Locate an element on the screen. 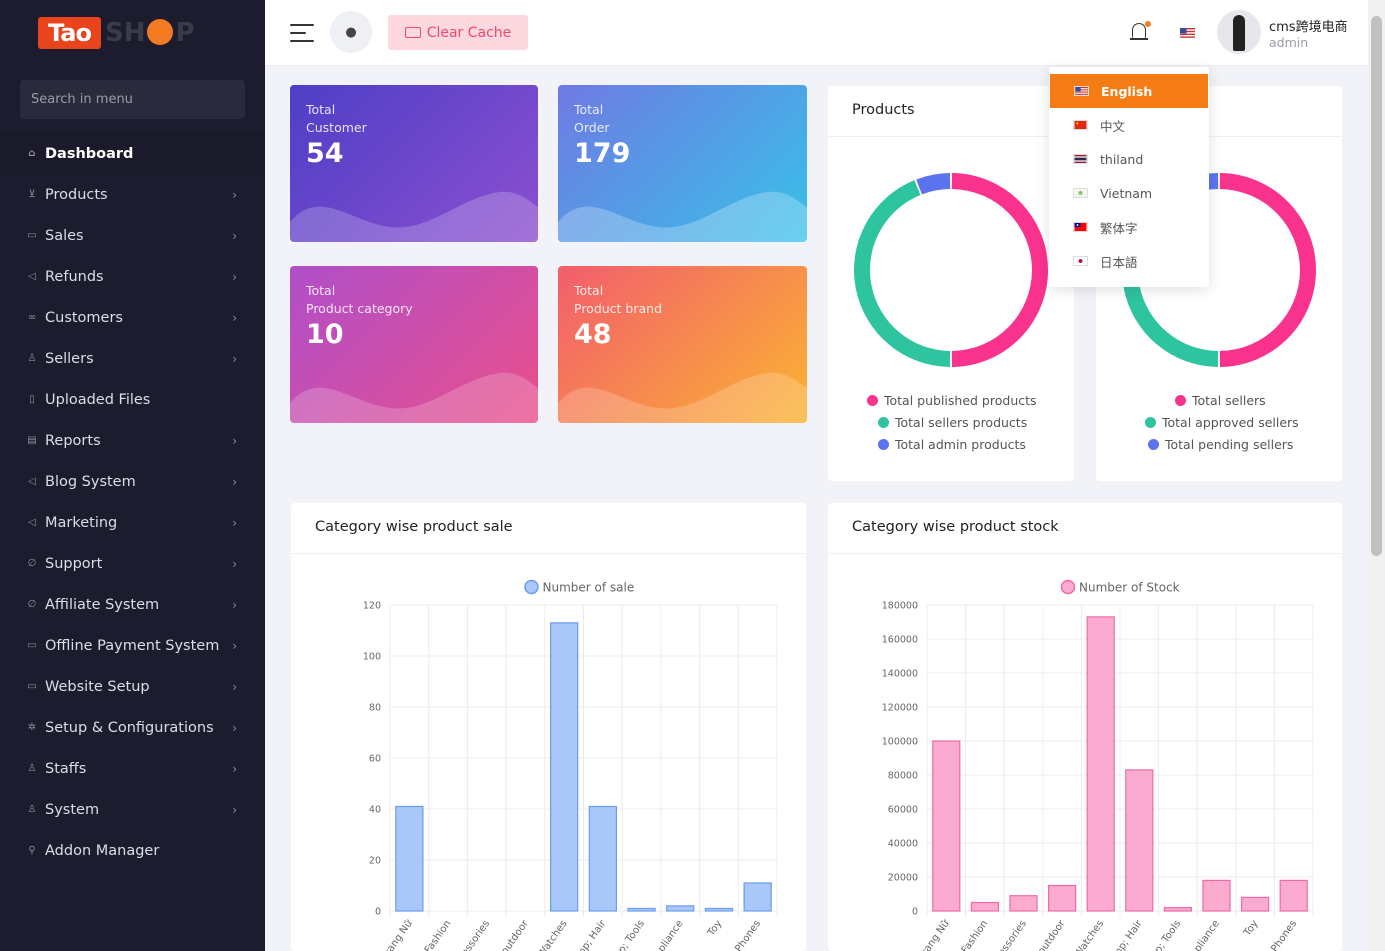  cart-icon: ⊻ is located at coordinates (32, 194).